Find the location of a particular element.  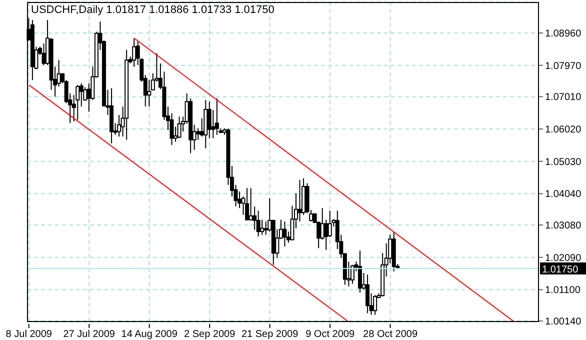

y-tick-label: 1.04040 is located at coordinates (563, 194).